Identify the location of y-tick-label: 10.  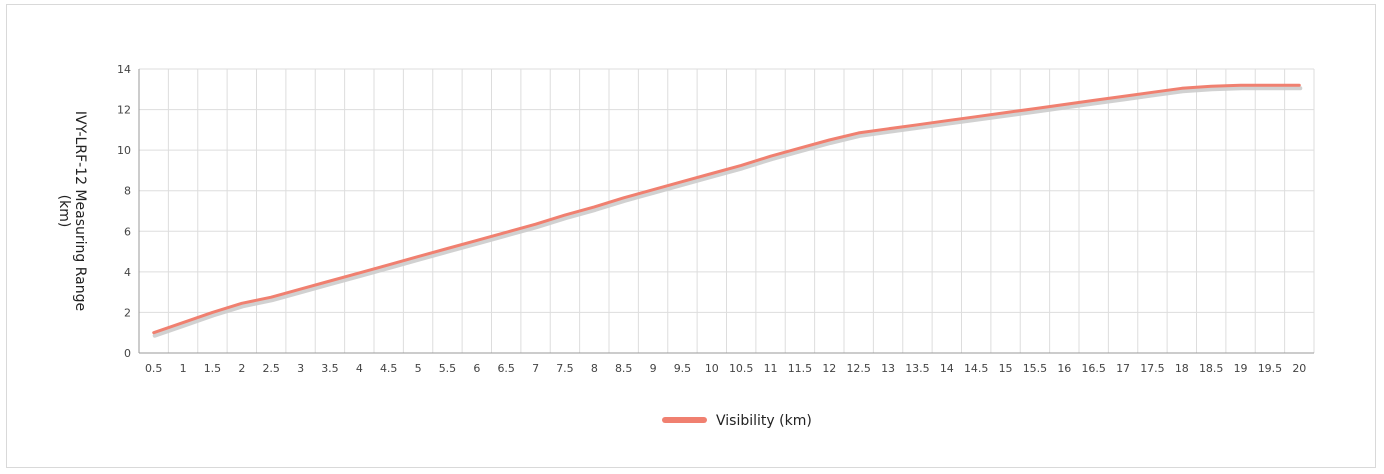
(124, 150).